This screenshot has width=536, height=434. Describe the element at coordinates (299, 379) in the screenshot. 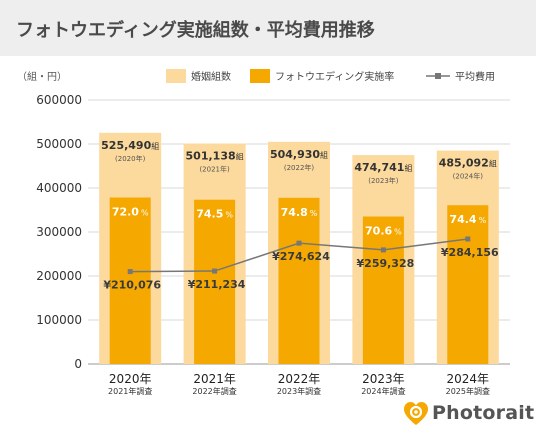

I see `x-tick-label: 2022年` at that location.